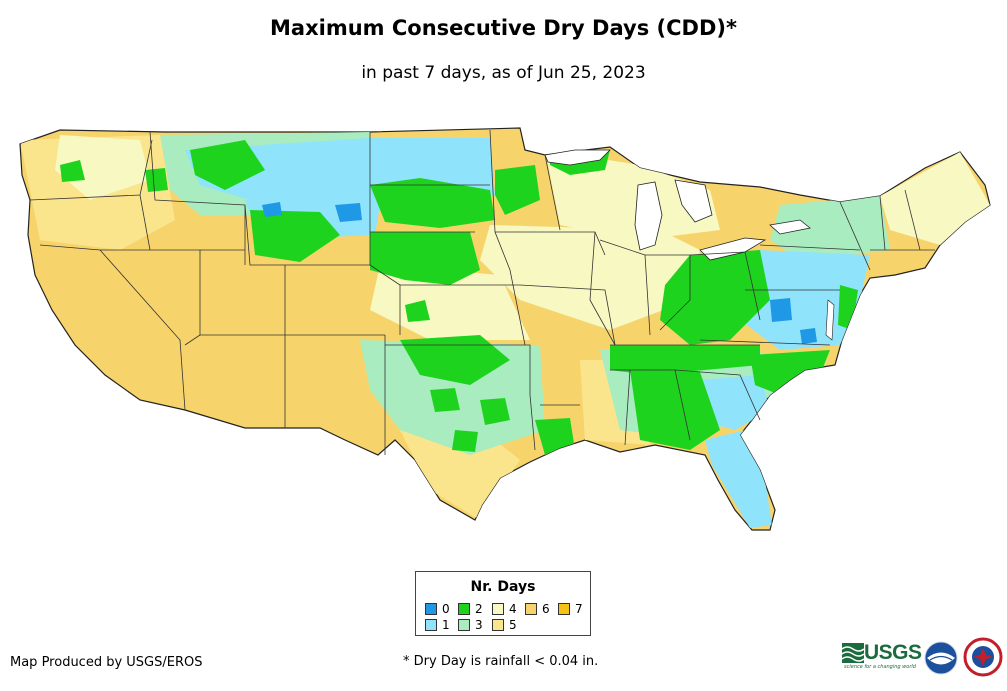 This screenshot has height=691, width=1007. What do you see at coordinates (503, 73) in the screenshot?
I see `map-subtitle: in past 7 days, as of Jun 25, 2023` at bounding box center [503, 73].